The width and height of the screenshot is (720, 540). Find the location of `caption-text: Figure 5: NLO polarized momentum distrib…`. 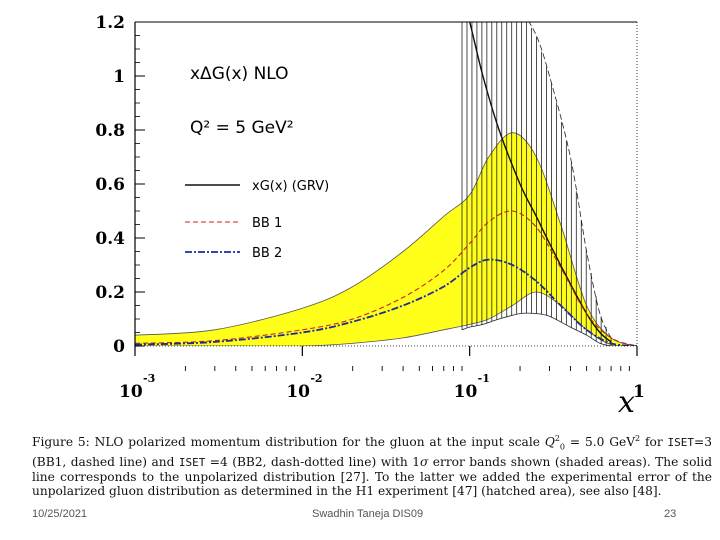

caption-text: Figure 5: NLO polarized momentum distrib… is located at coordinates (288, 442).